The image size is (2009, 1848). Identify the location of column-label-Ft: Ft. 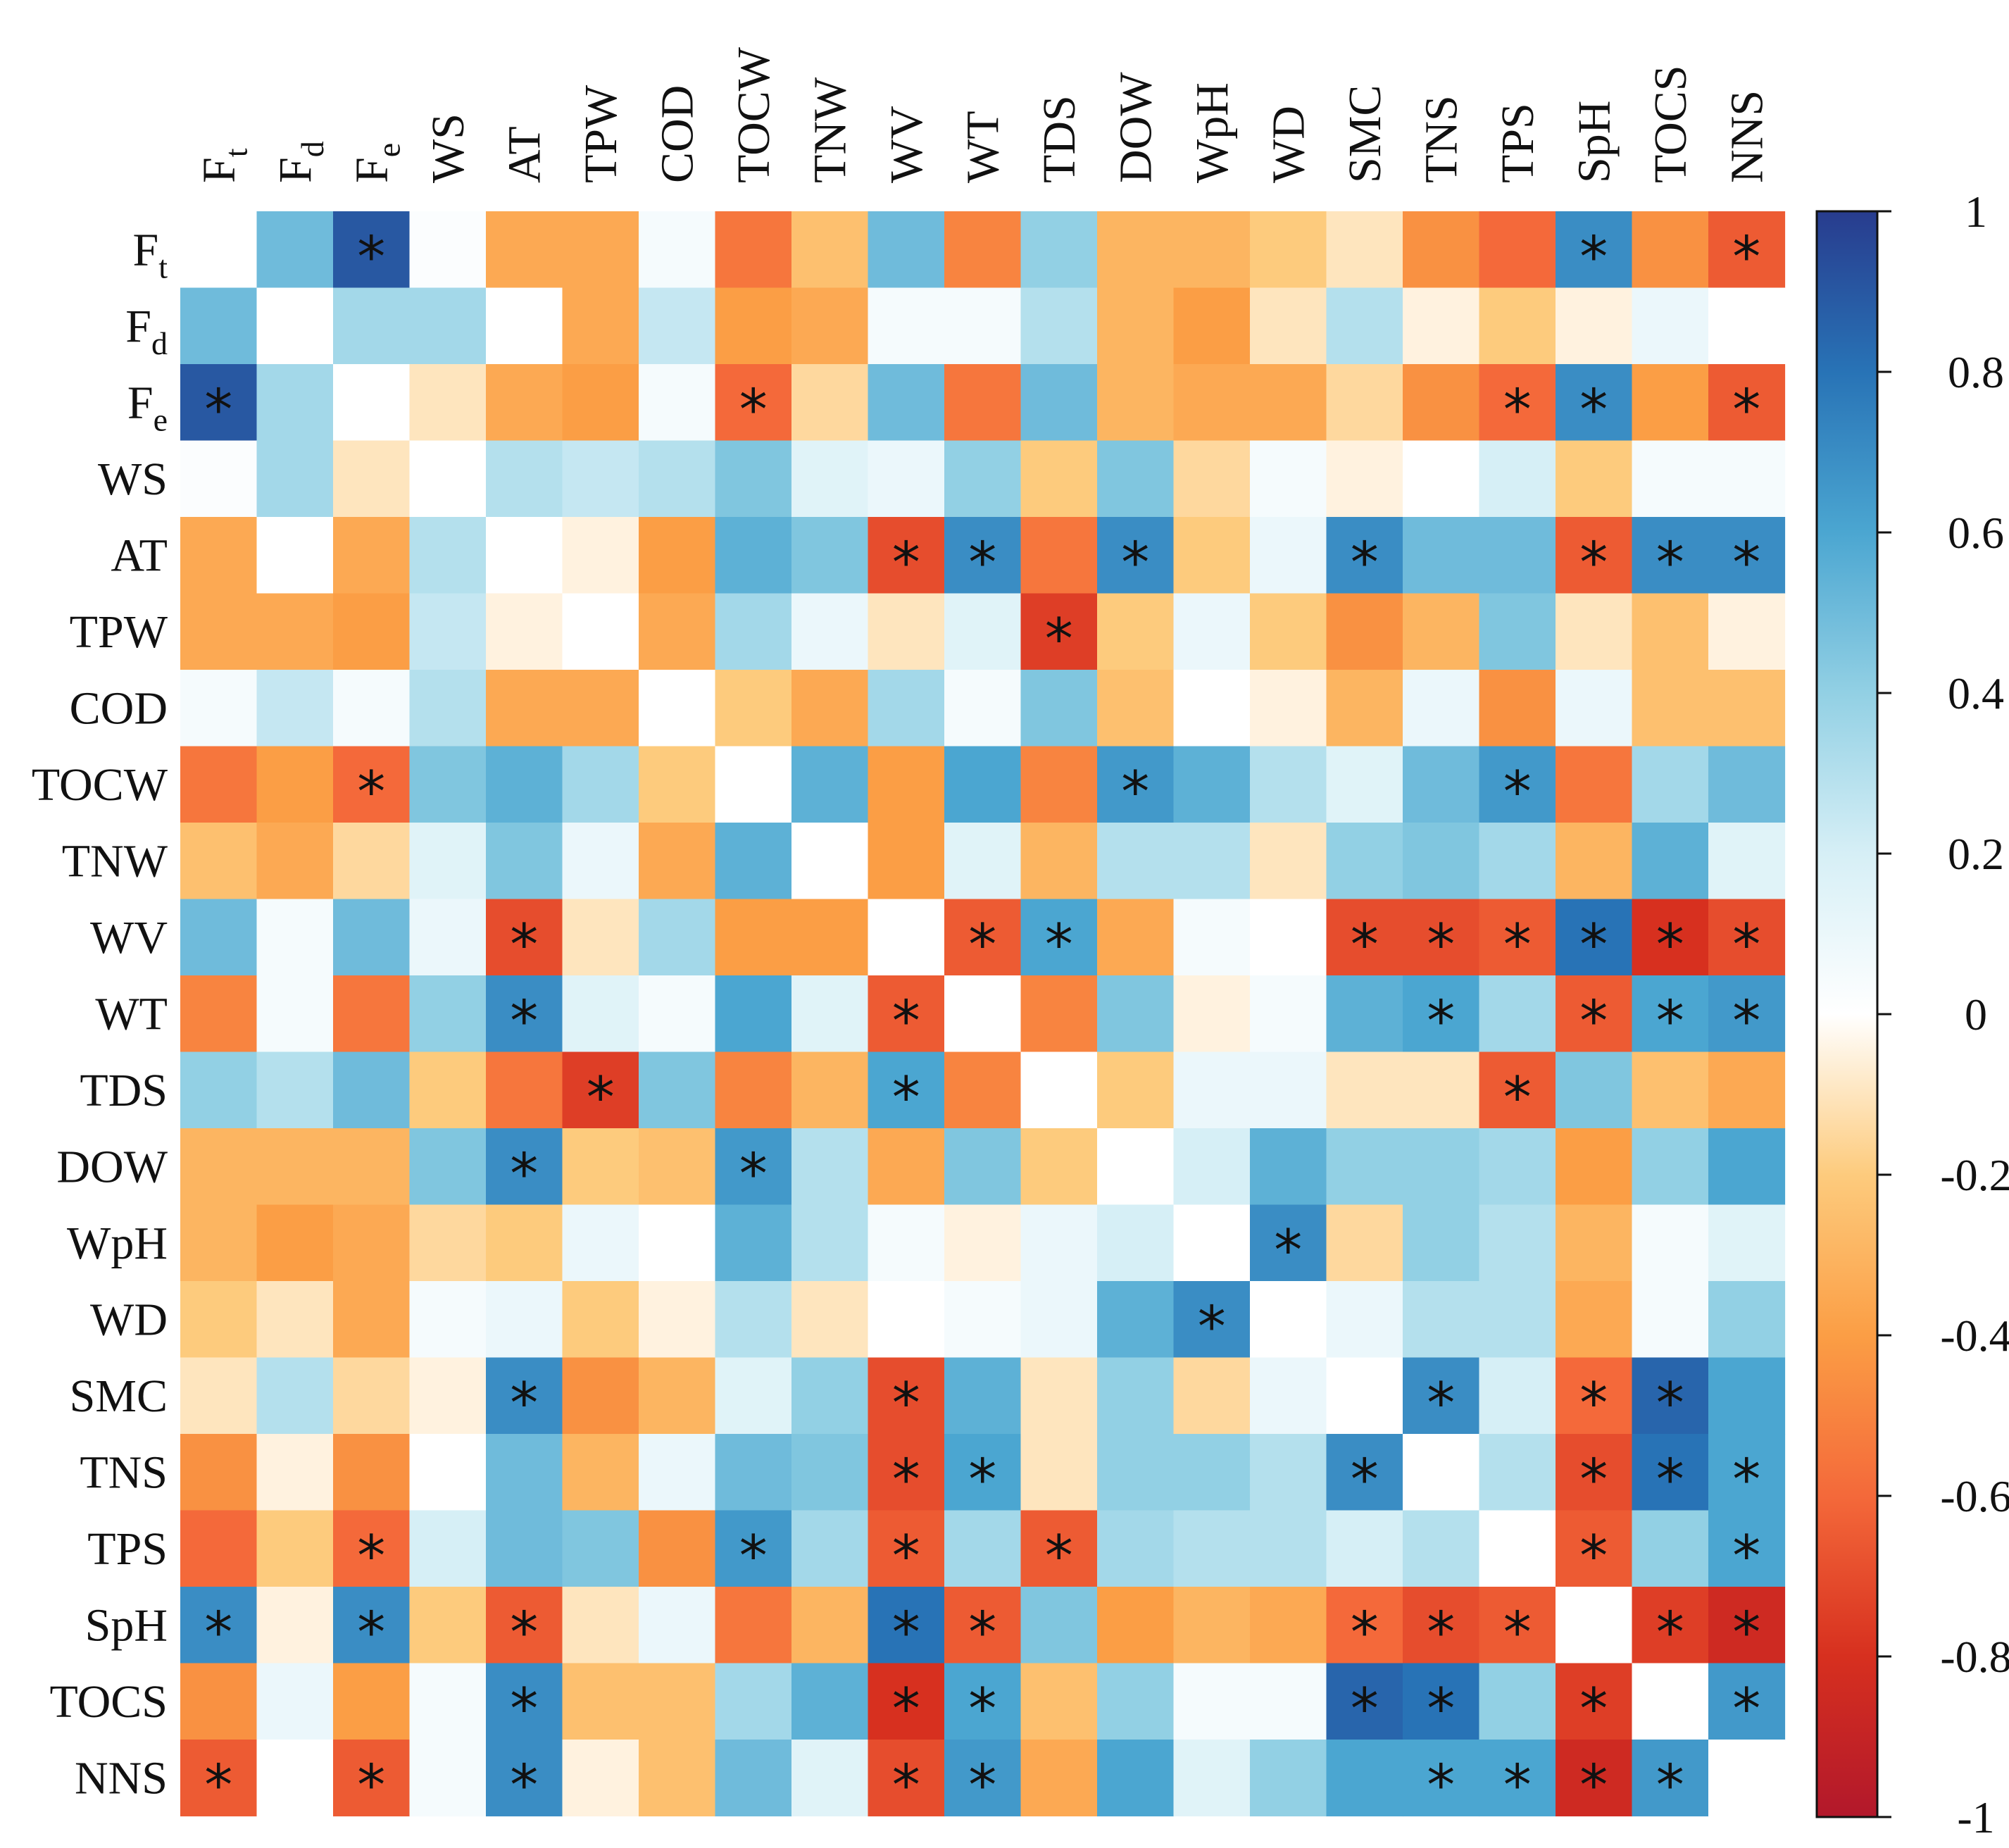
(224, 165).